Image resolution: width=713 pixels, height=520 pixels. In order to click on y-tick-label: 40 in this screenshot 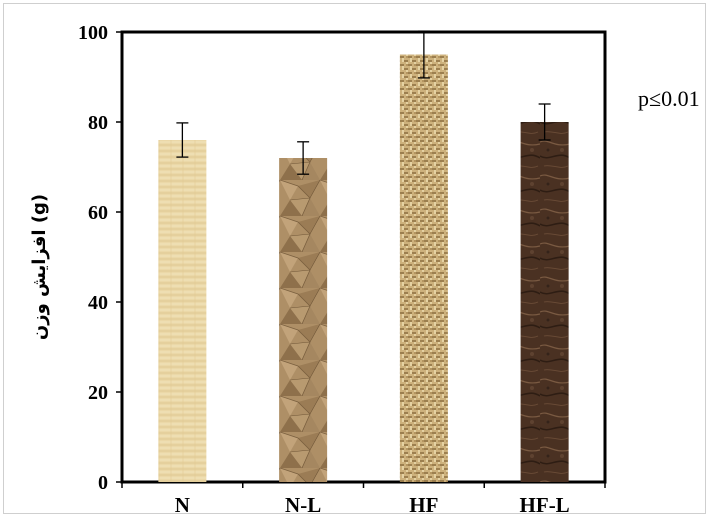, I will do `click(98, 303)`.